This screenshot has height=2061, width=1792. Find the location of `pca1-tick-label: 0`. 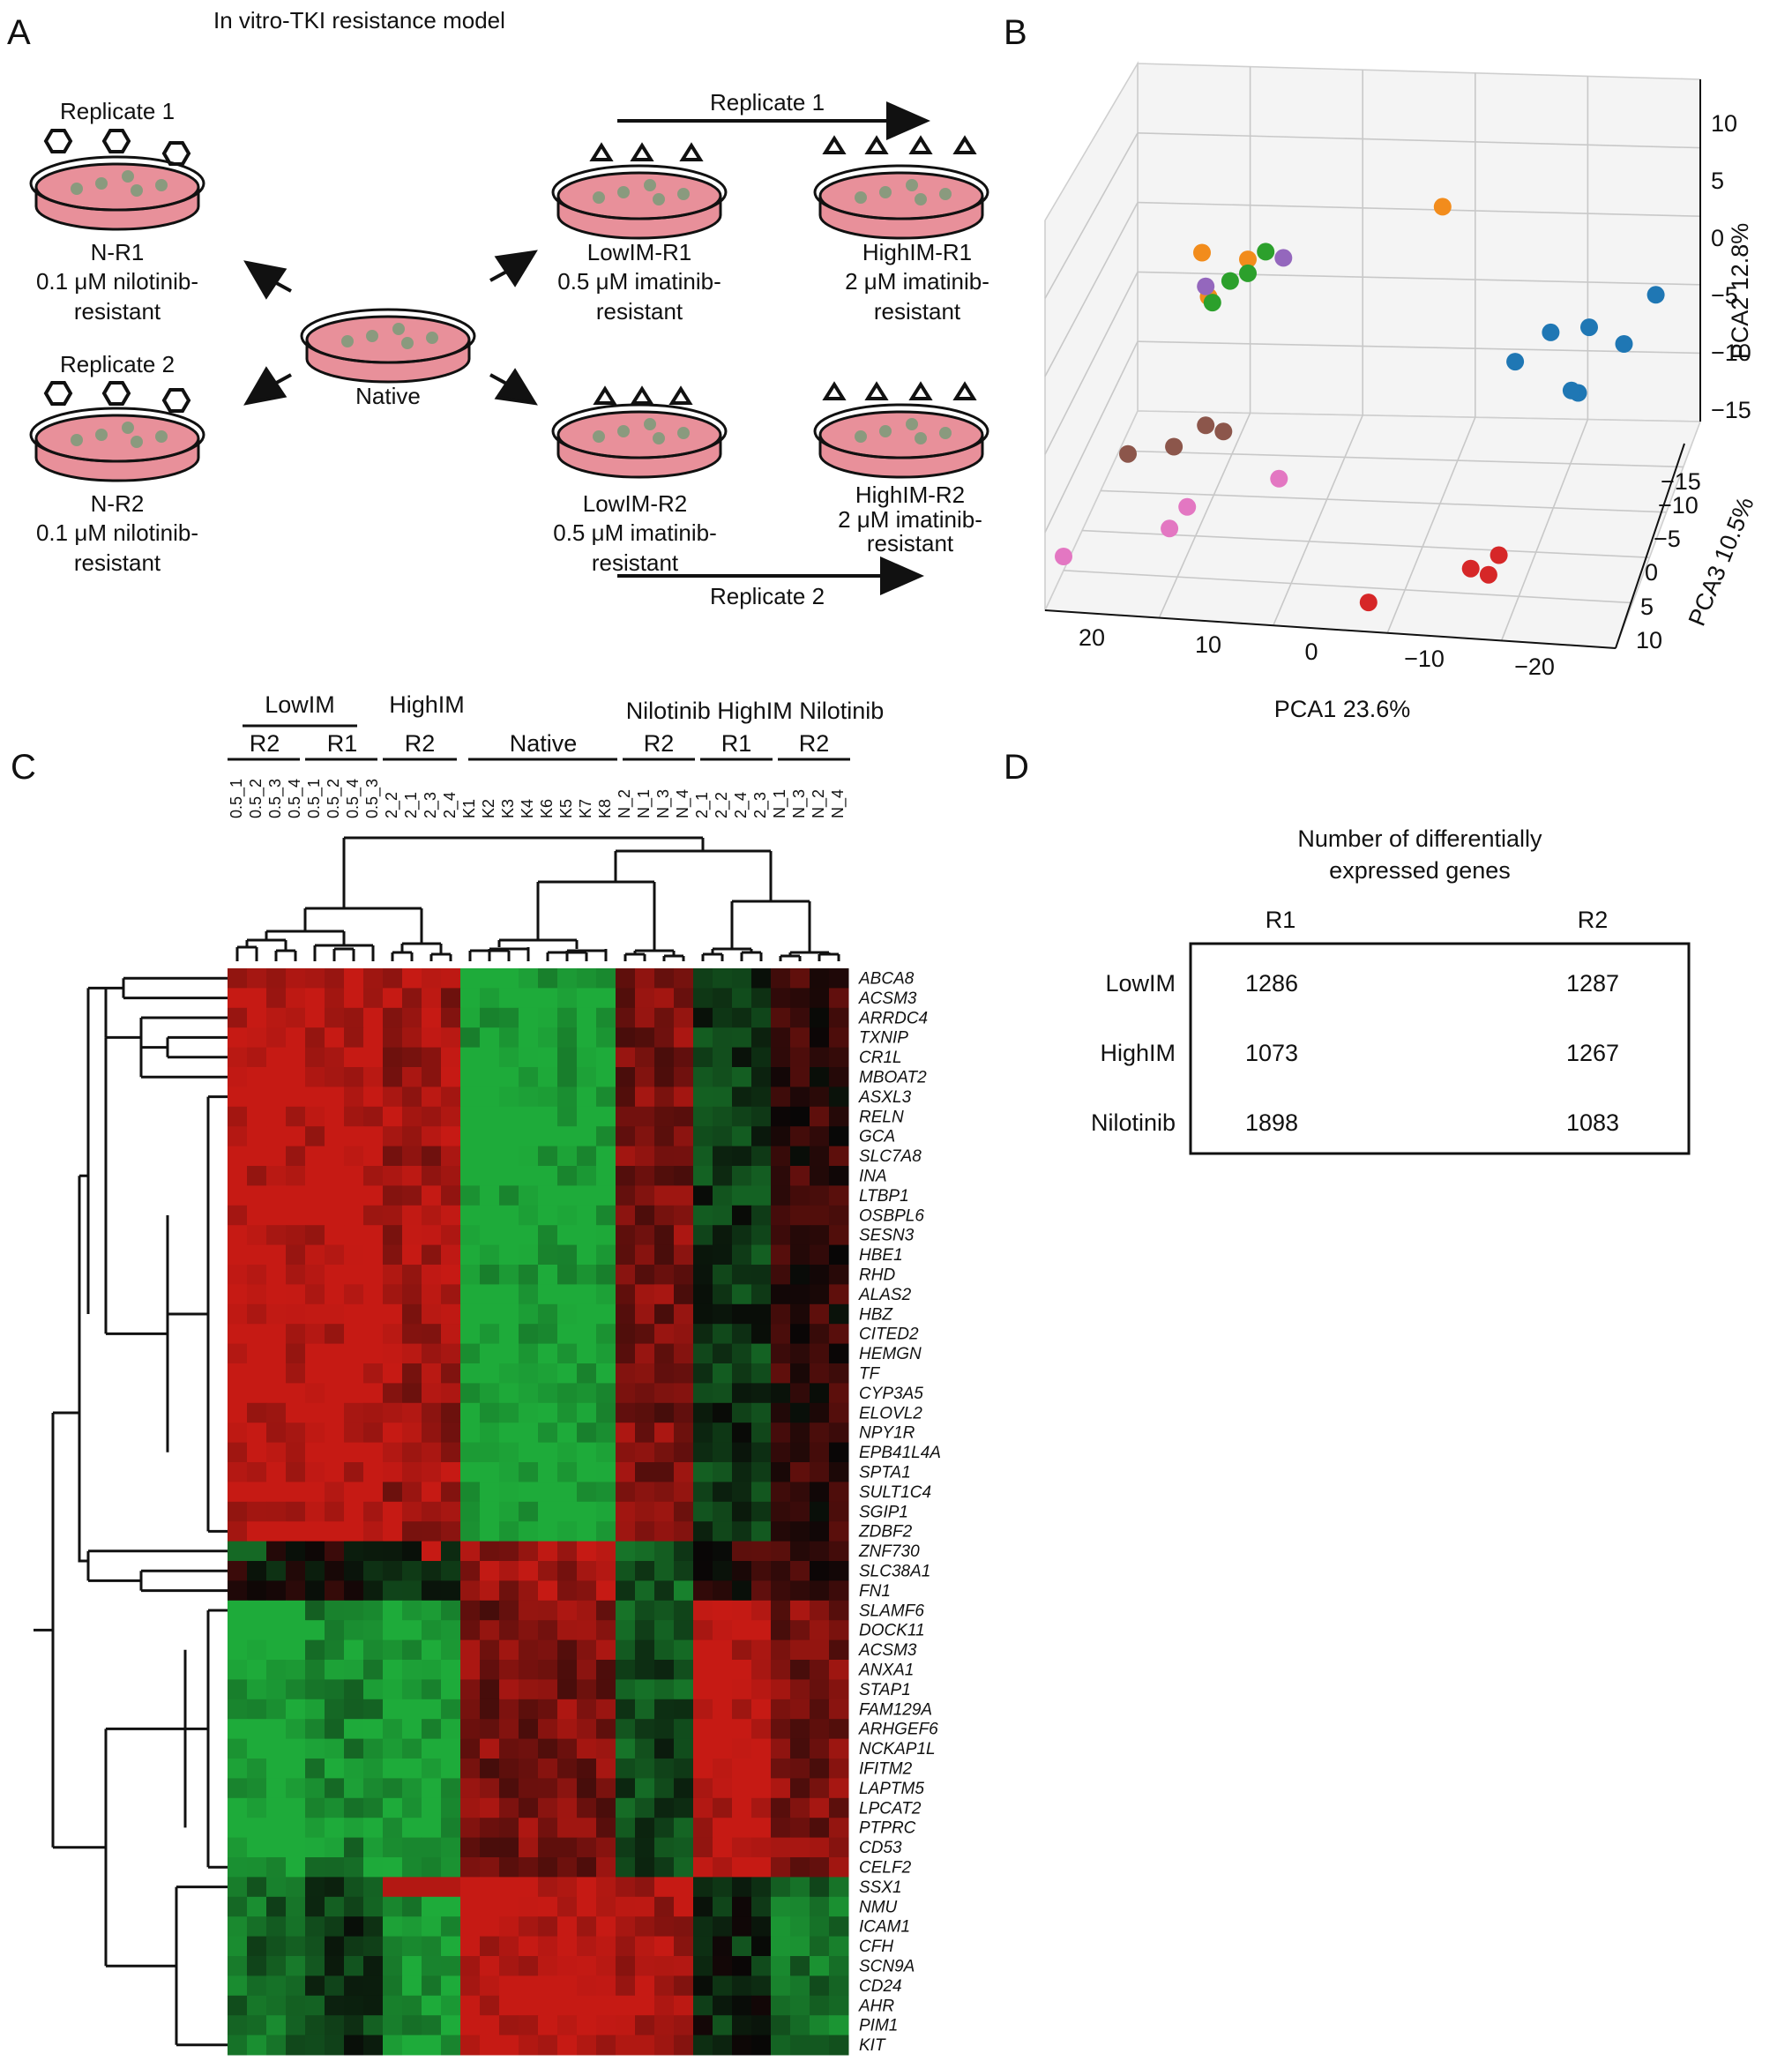

pca1-tick-label: 0 is located at coordinates (1311, 651).